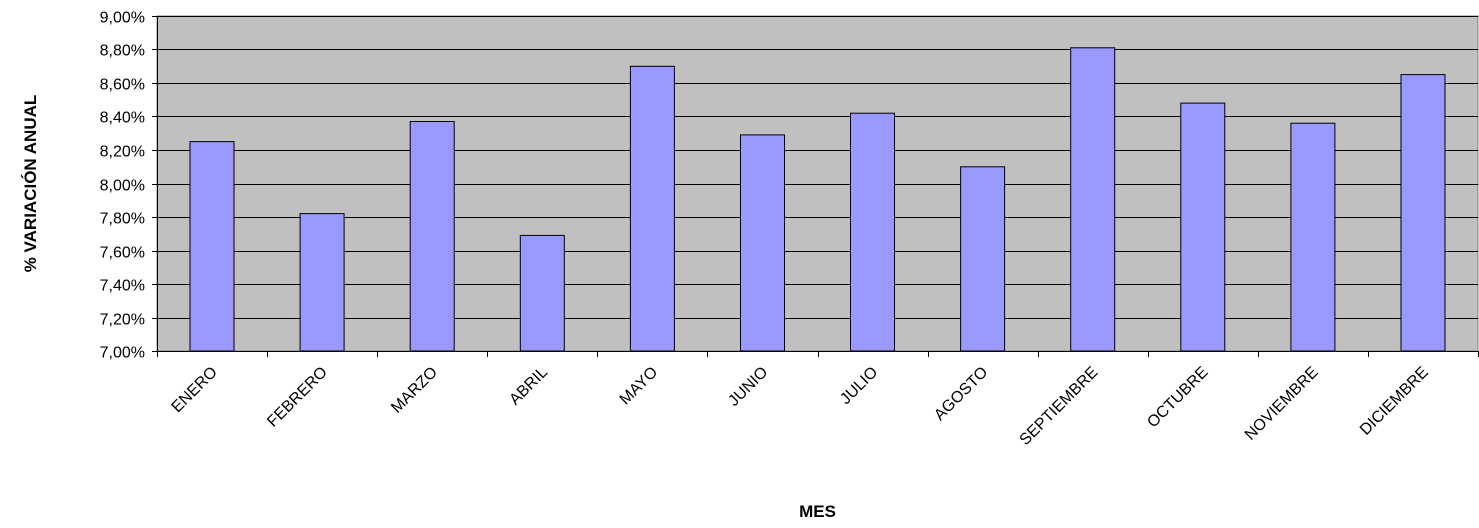 This screenshot has width=1479, height=528. I want to click on x-tick-label: SEPTIEMBRE, so click(1059, 406).